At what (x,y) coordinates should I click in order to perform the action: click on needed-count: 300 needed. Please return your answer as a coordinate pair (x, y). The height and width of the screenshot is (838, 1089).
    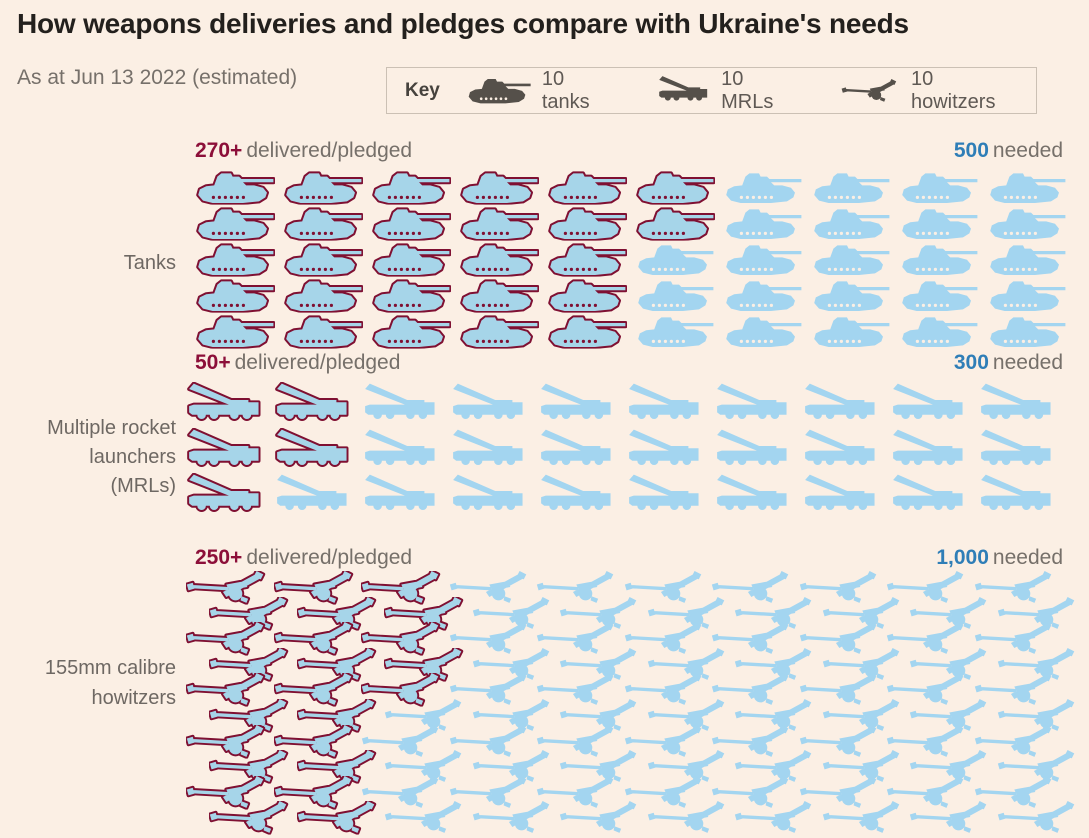
    Looking at the image, I should click on (1008, 363).